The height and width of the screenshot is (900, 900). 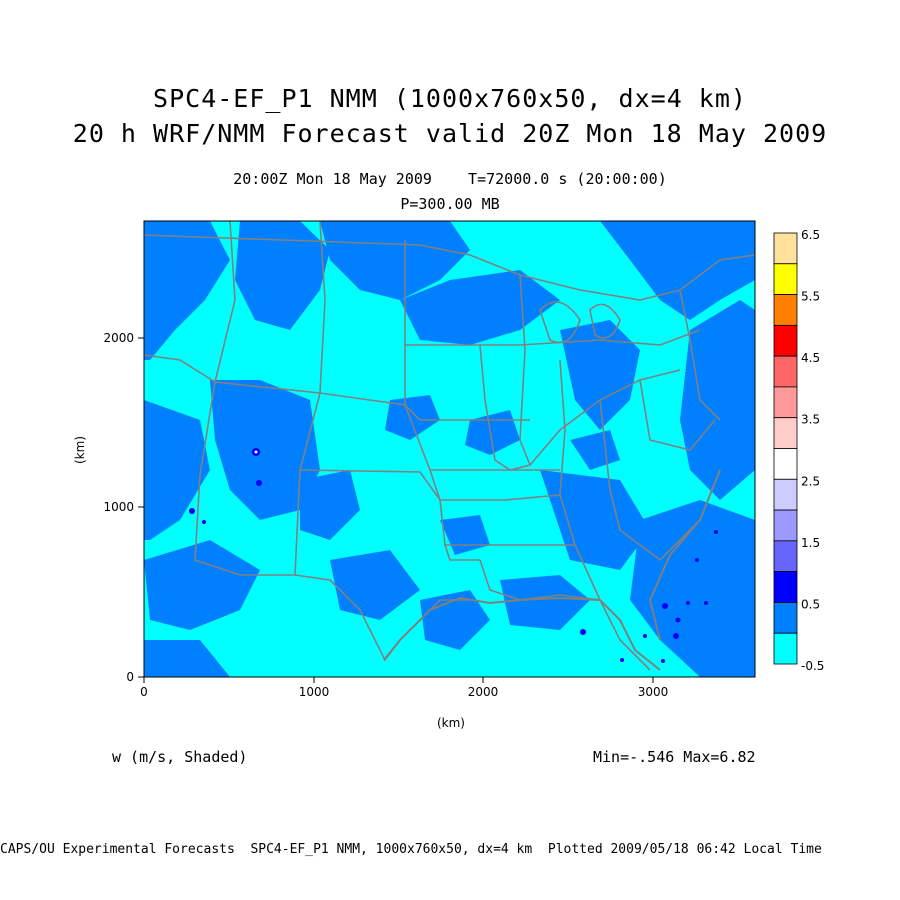 What do you see at coordinates (810, 358) in the screenshot?
I see `colorbar-label: 4.5` at bounding box center [810, 358].